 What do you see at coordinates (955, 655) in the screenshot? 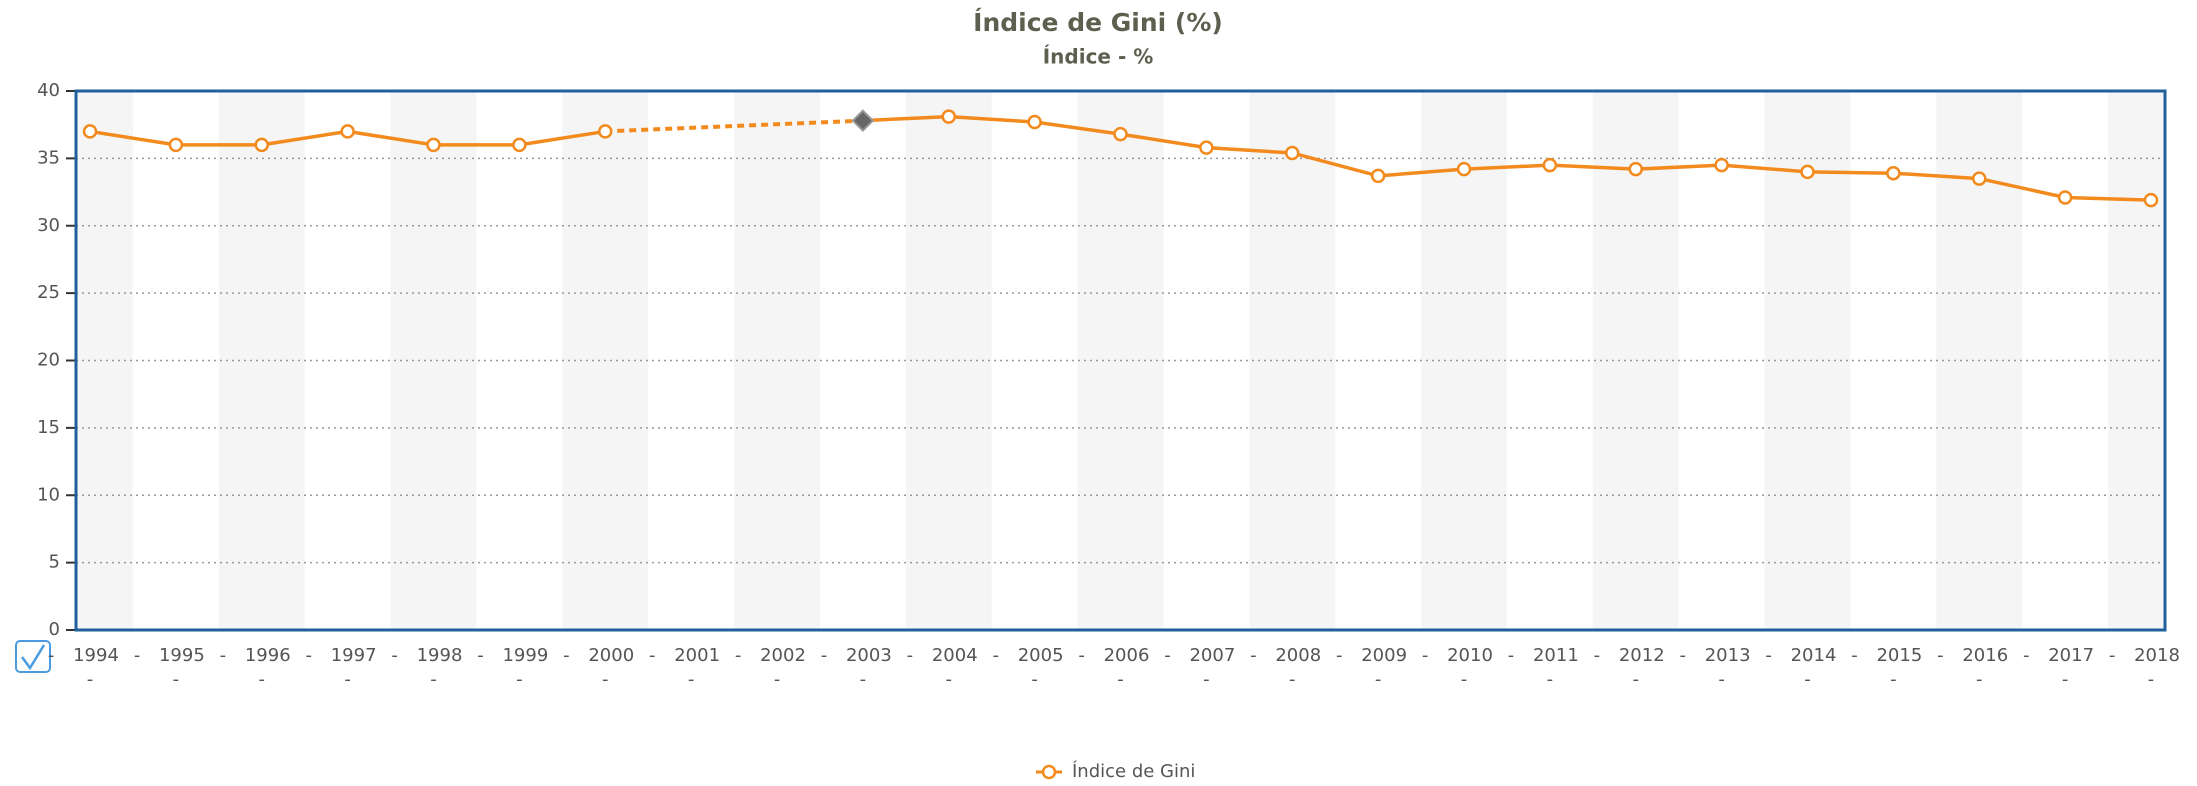
I see `x-tick-label: 2004` at bounding box center [955, 655].